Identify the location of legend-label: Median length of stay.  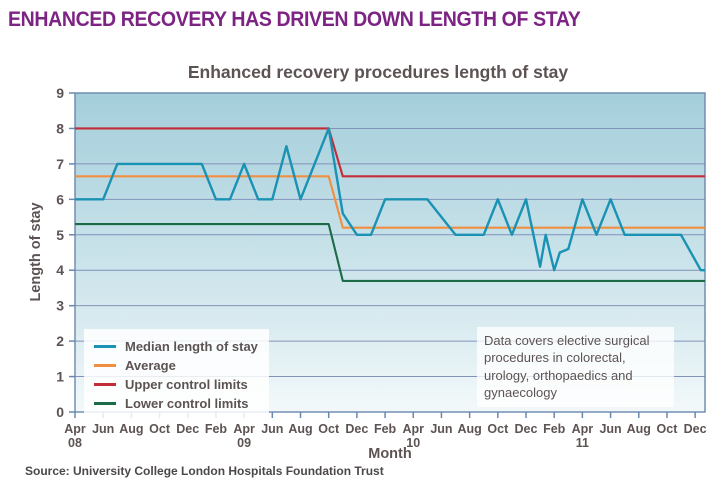
(191, 346).